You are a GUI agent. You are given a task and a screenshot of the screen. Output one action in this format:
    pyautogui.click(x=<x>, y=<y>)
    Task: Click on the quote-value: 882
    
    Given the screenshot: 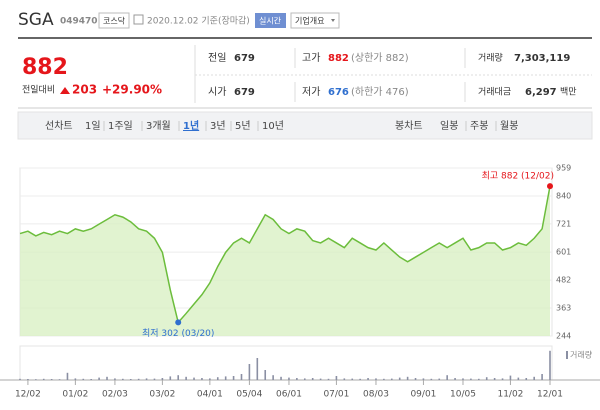 What is the action you would take?
    pyautogui.click(x=338, y=58)
    